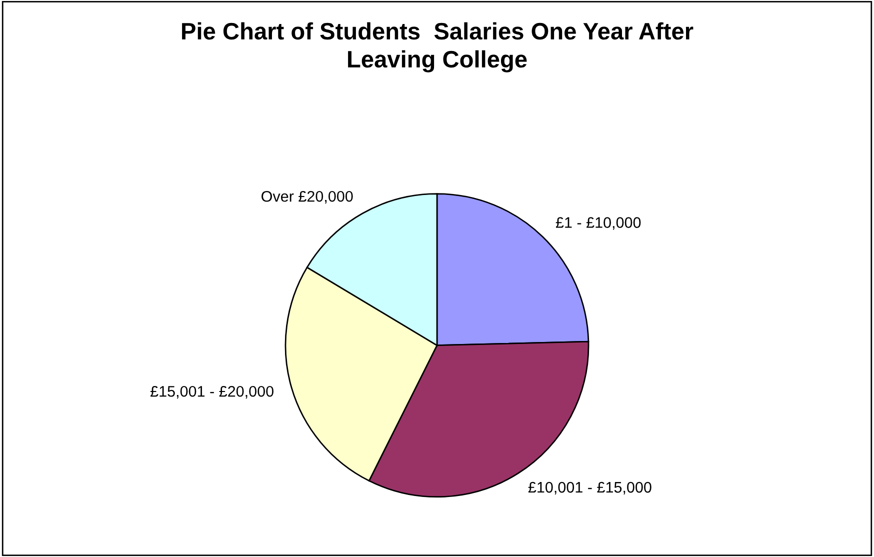  I want to click on slice-label: £1 - £10,000, so click(598, 223).